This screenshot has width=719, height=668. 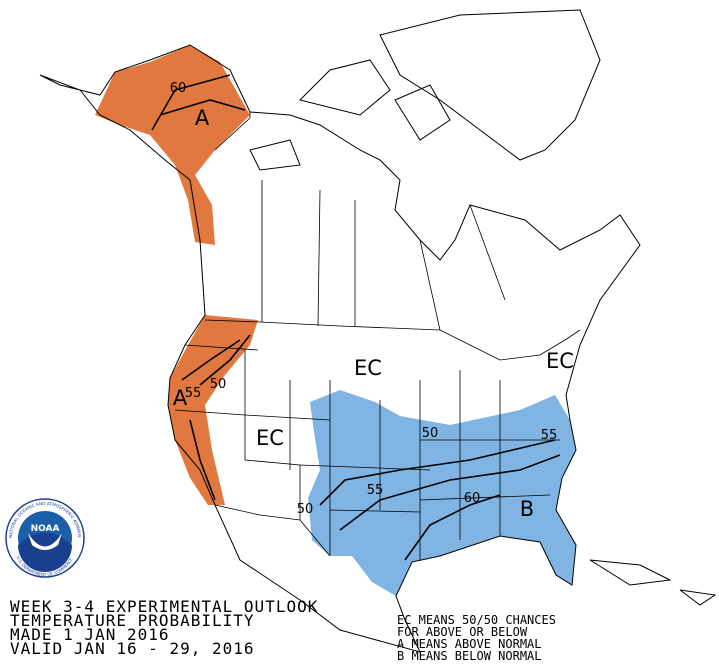 What do you see at coordinates (392, 340) in the screenshot?
I see `us-canada-border` at bounding box center [392, 340].